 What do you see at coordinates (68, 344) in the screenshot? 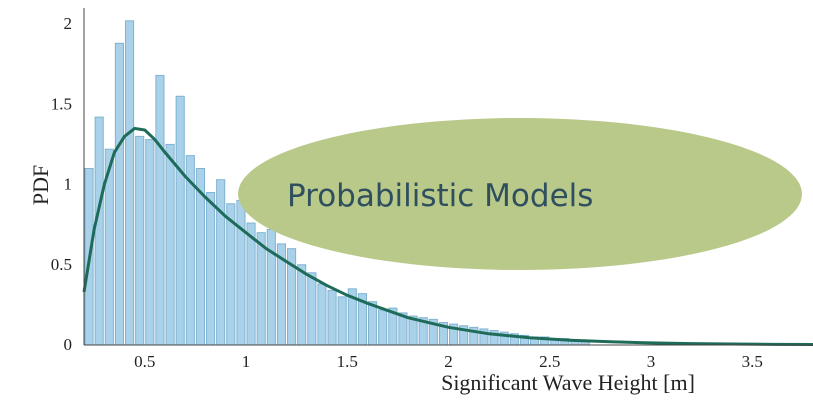
I see `y-tick-label: 0` at bounding box center [68, 344].